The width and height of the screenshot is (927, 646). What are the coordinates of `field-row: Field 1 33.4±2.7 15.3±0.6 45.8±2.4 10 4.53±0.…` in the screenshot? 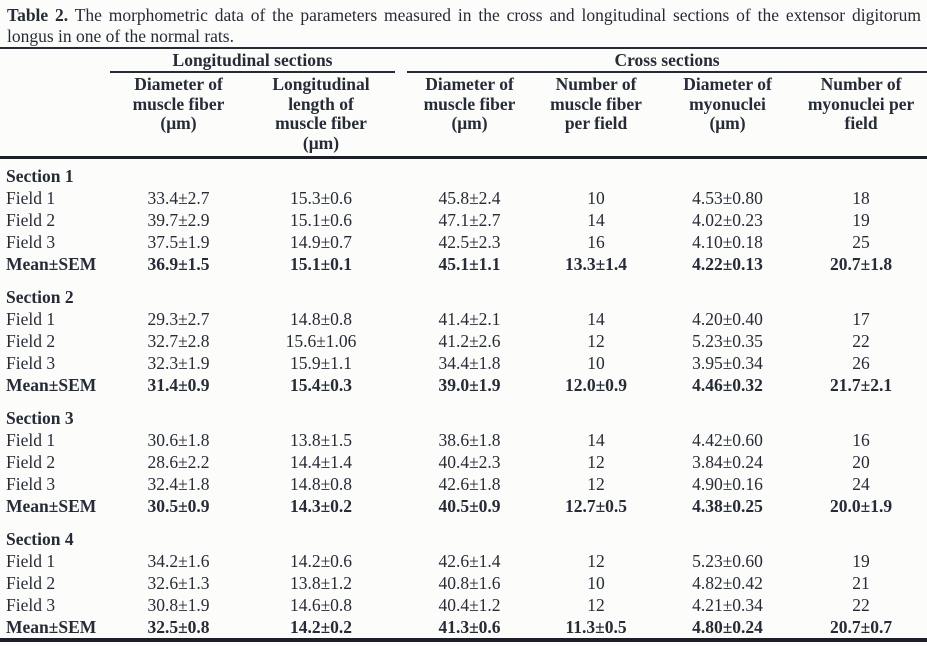 It's located at (463, 198).